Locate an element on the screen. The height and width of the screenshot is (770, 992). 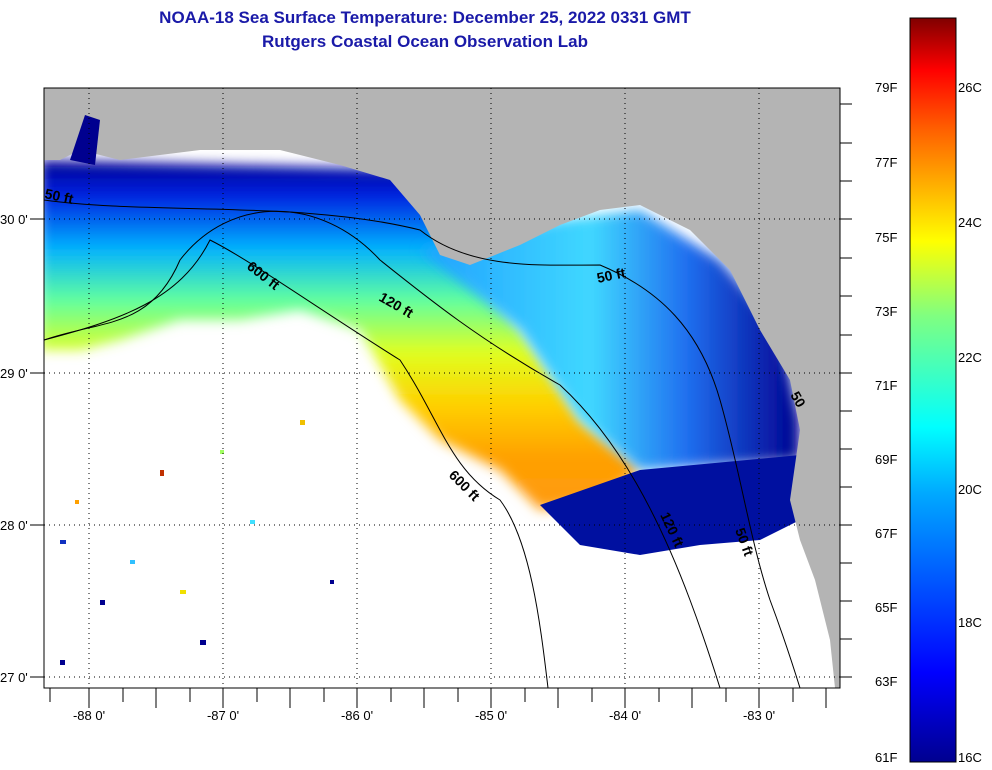
colorbar is located at coordinates (933, 390).